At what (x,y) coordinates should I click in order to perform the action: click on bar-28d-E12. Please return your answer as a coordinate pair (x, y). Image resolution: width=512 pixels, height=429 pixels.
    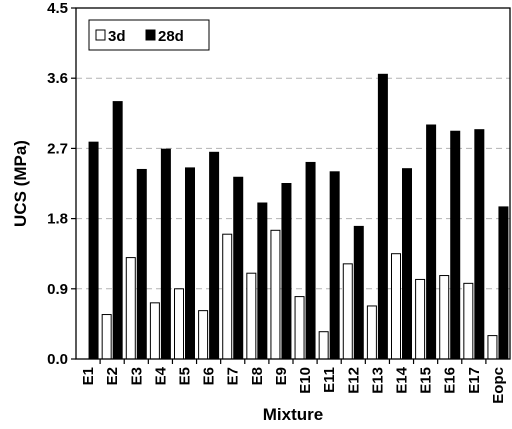
    Looking at the image, I should click on (358, 292).